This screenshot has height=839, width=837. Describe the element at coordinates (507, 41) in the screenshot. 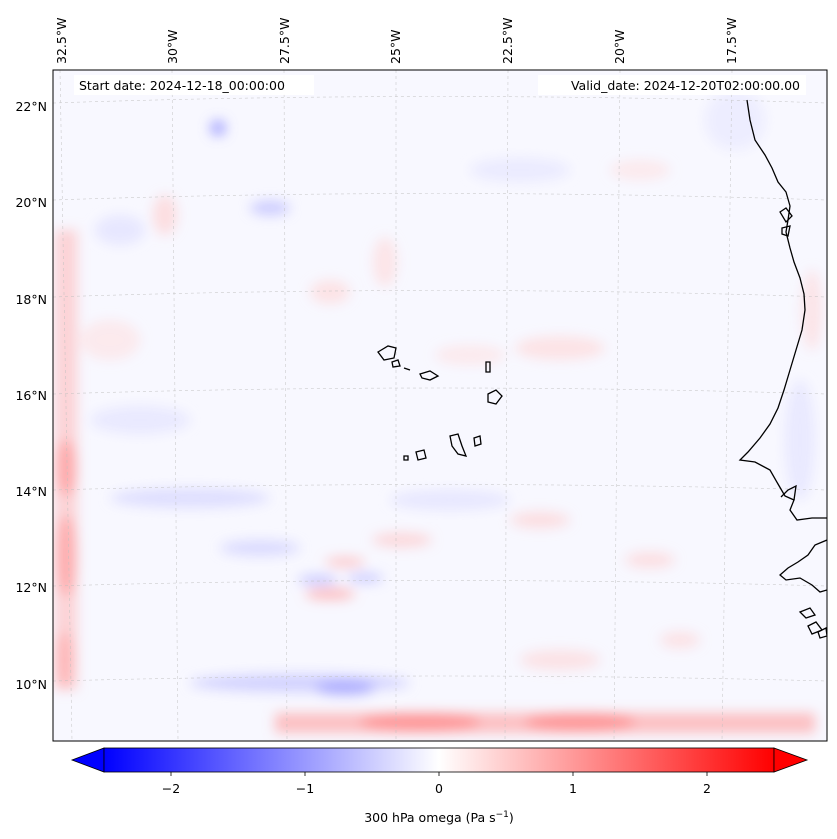

I see `lon-label: 22.5°W` at that location.